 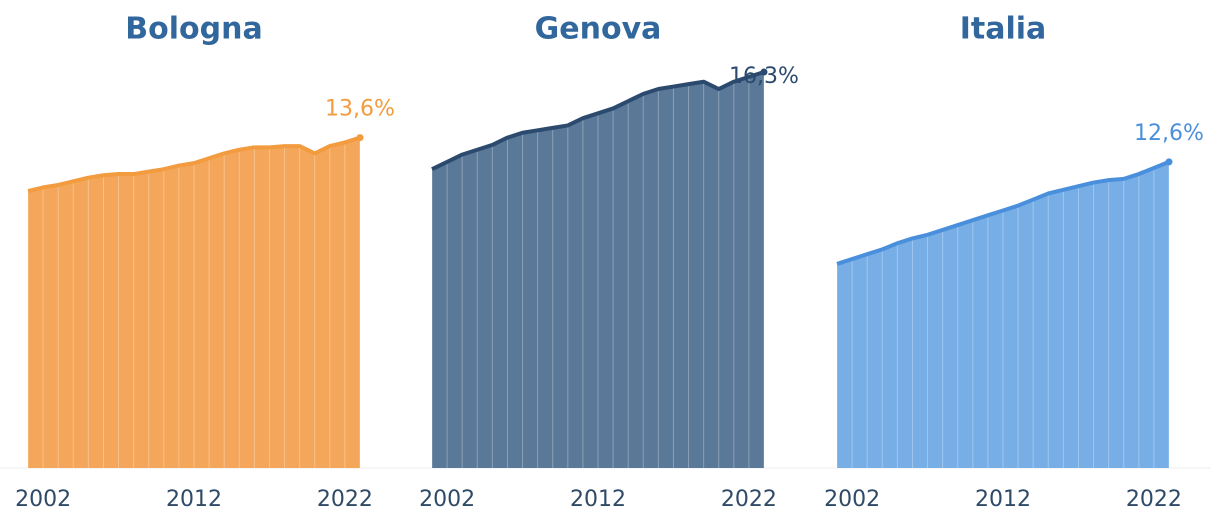 What do you see at coordinates (1169, 133) in the screenshot?
I see `value-label: 12,6%` at bounding box center [1169, 133].